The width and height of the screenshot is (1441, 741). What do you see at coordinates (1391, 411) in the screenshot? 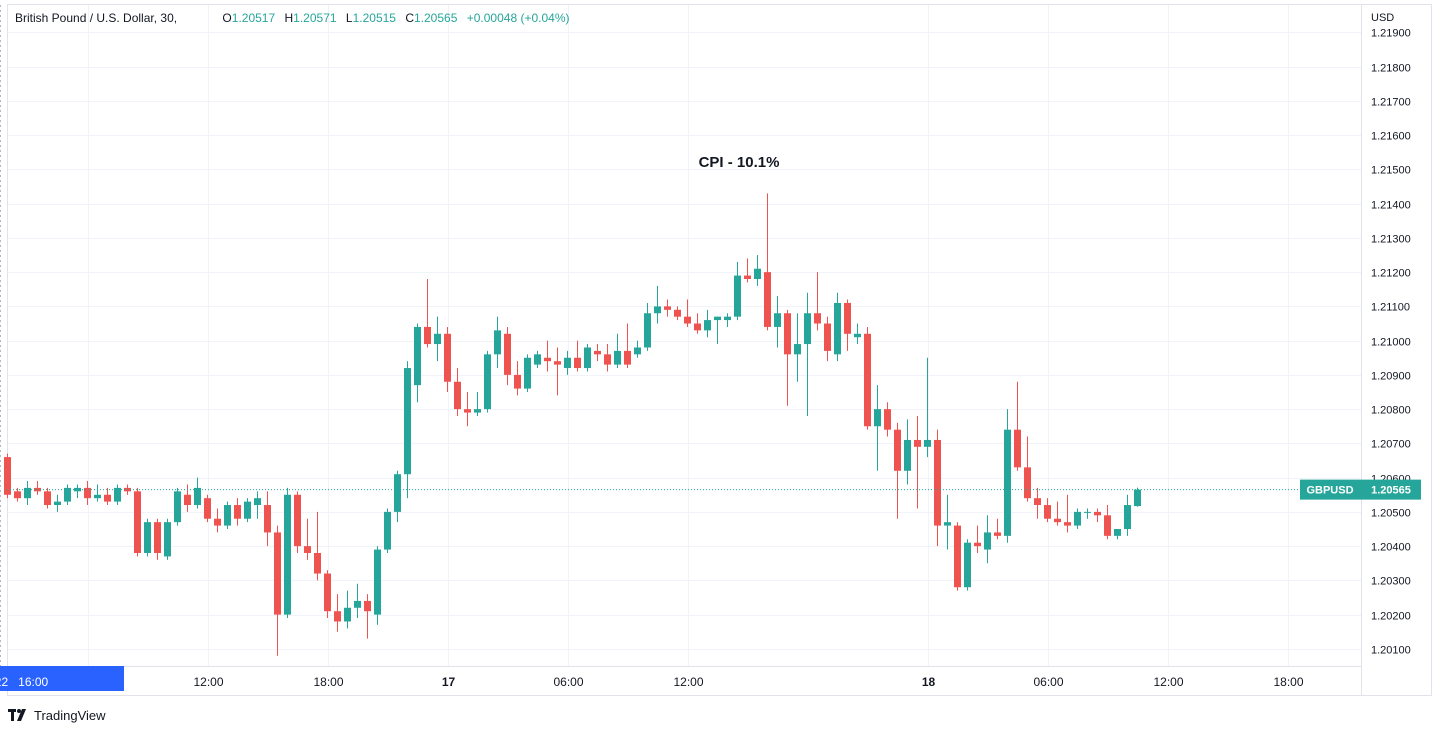
I see `y-tick-label: 1.20800` at bounding box center [1391, 411].